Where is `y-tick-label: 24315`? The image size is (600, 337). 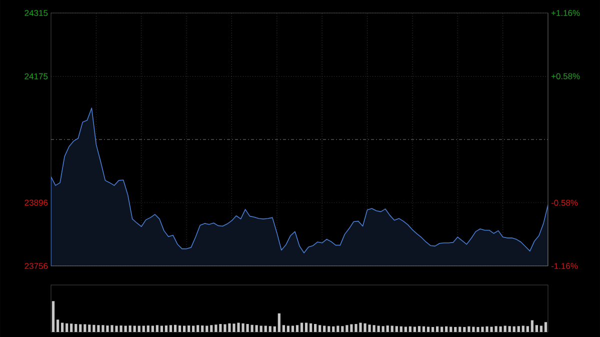 y-tick-label: 24315 is located at coordinates (36, 13).